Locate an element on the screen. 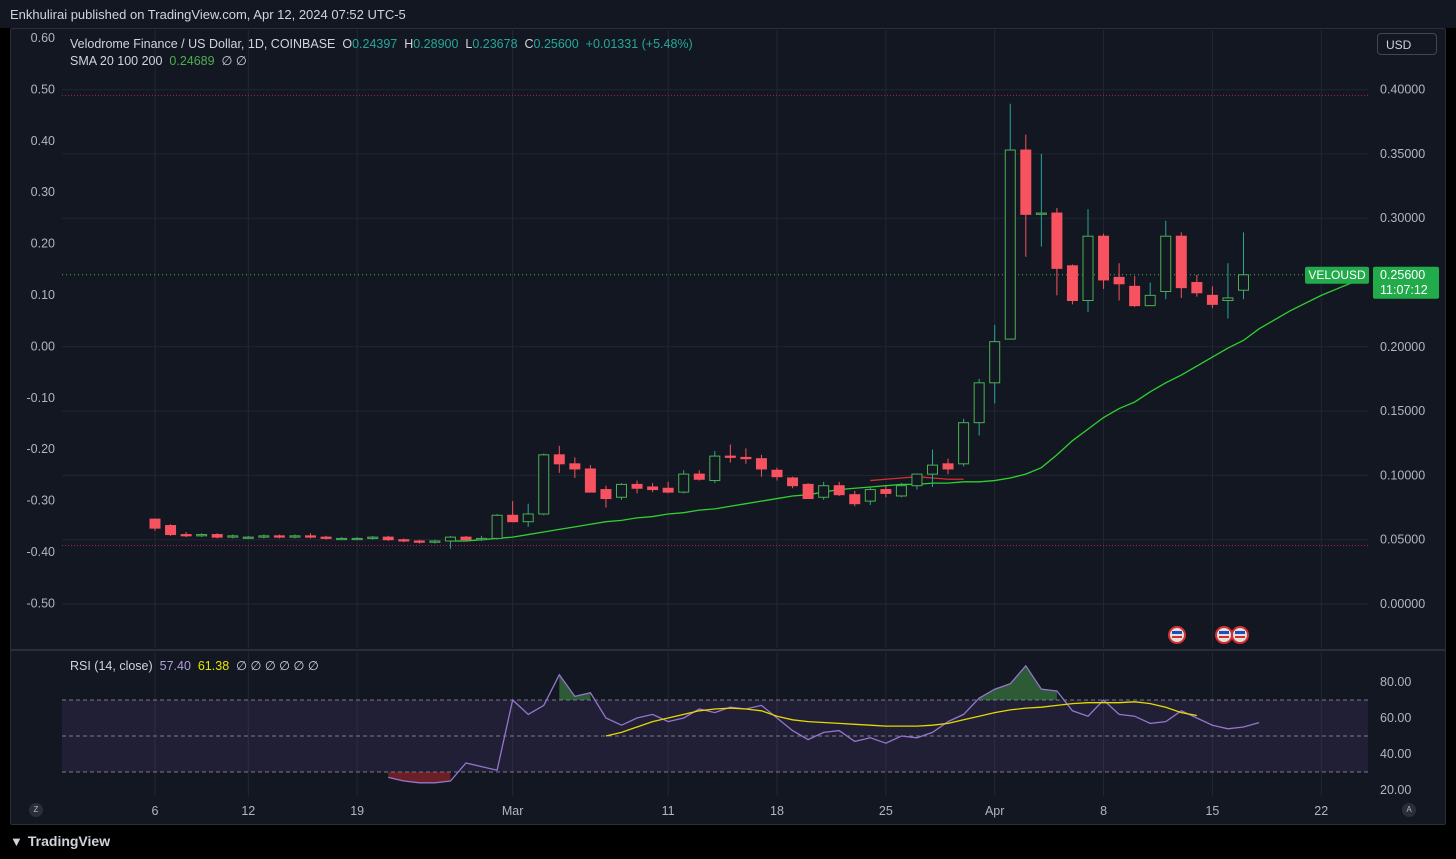  x-axis-tick-label: 15 is located at coordinates (1212, 811).